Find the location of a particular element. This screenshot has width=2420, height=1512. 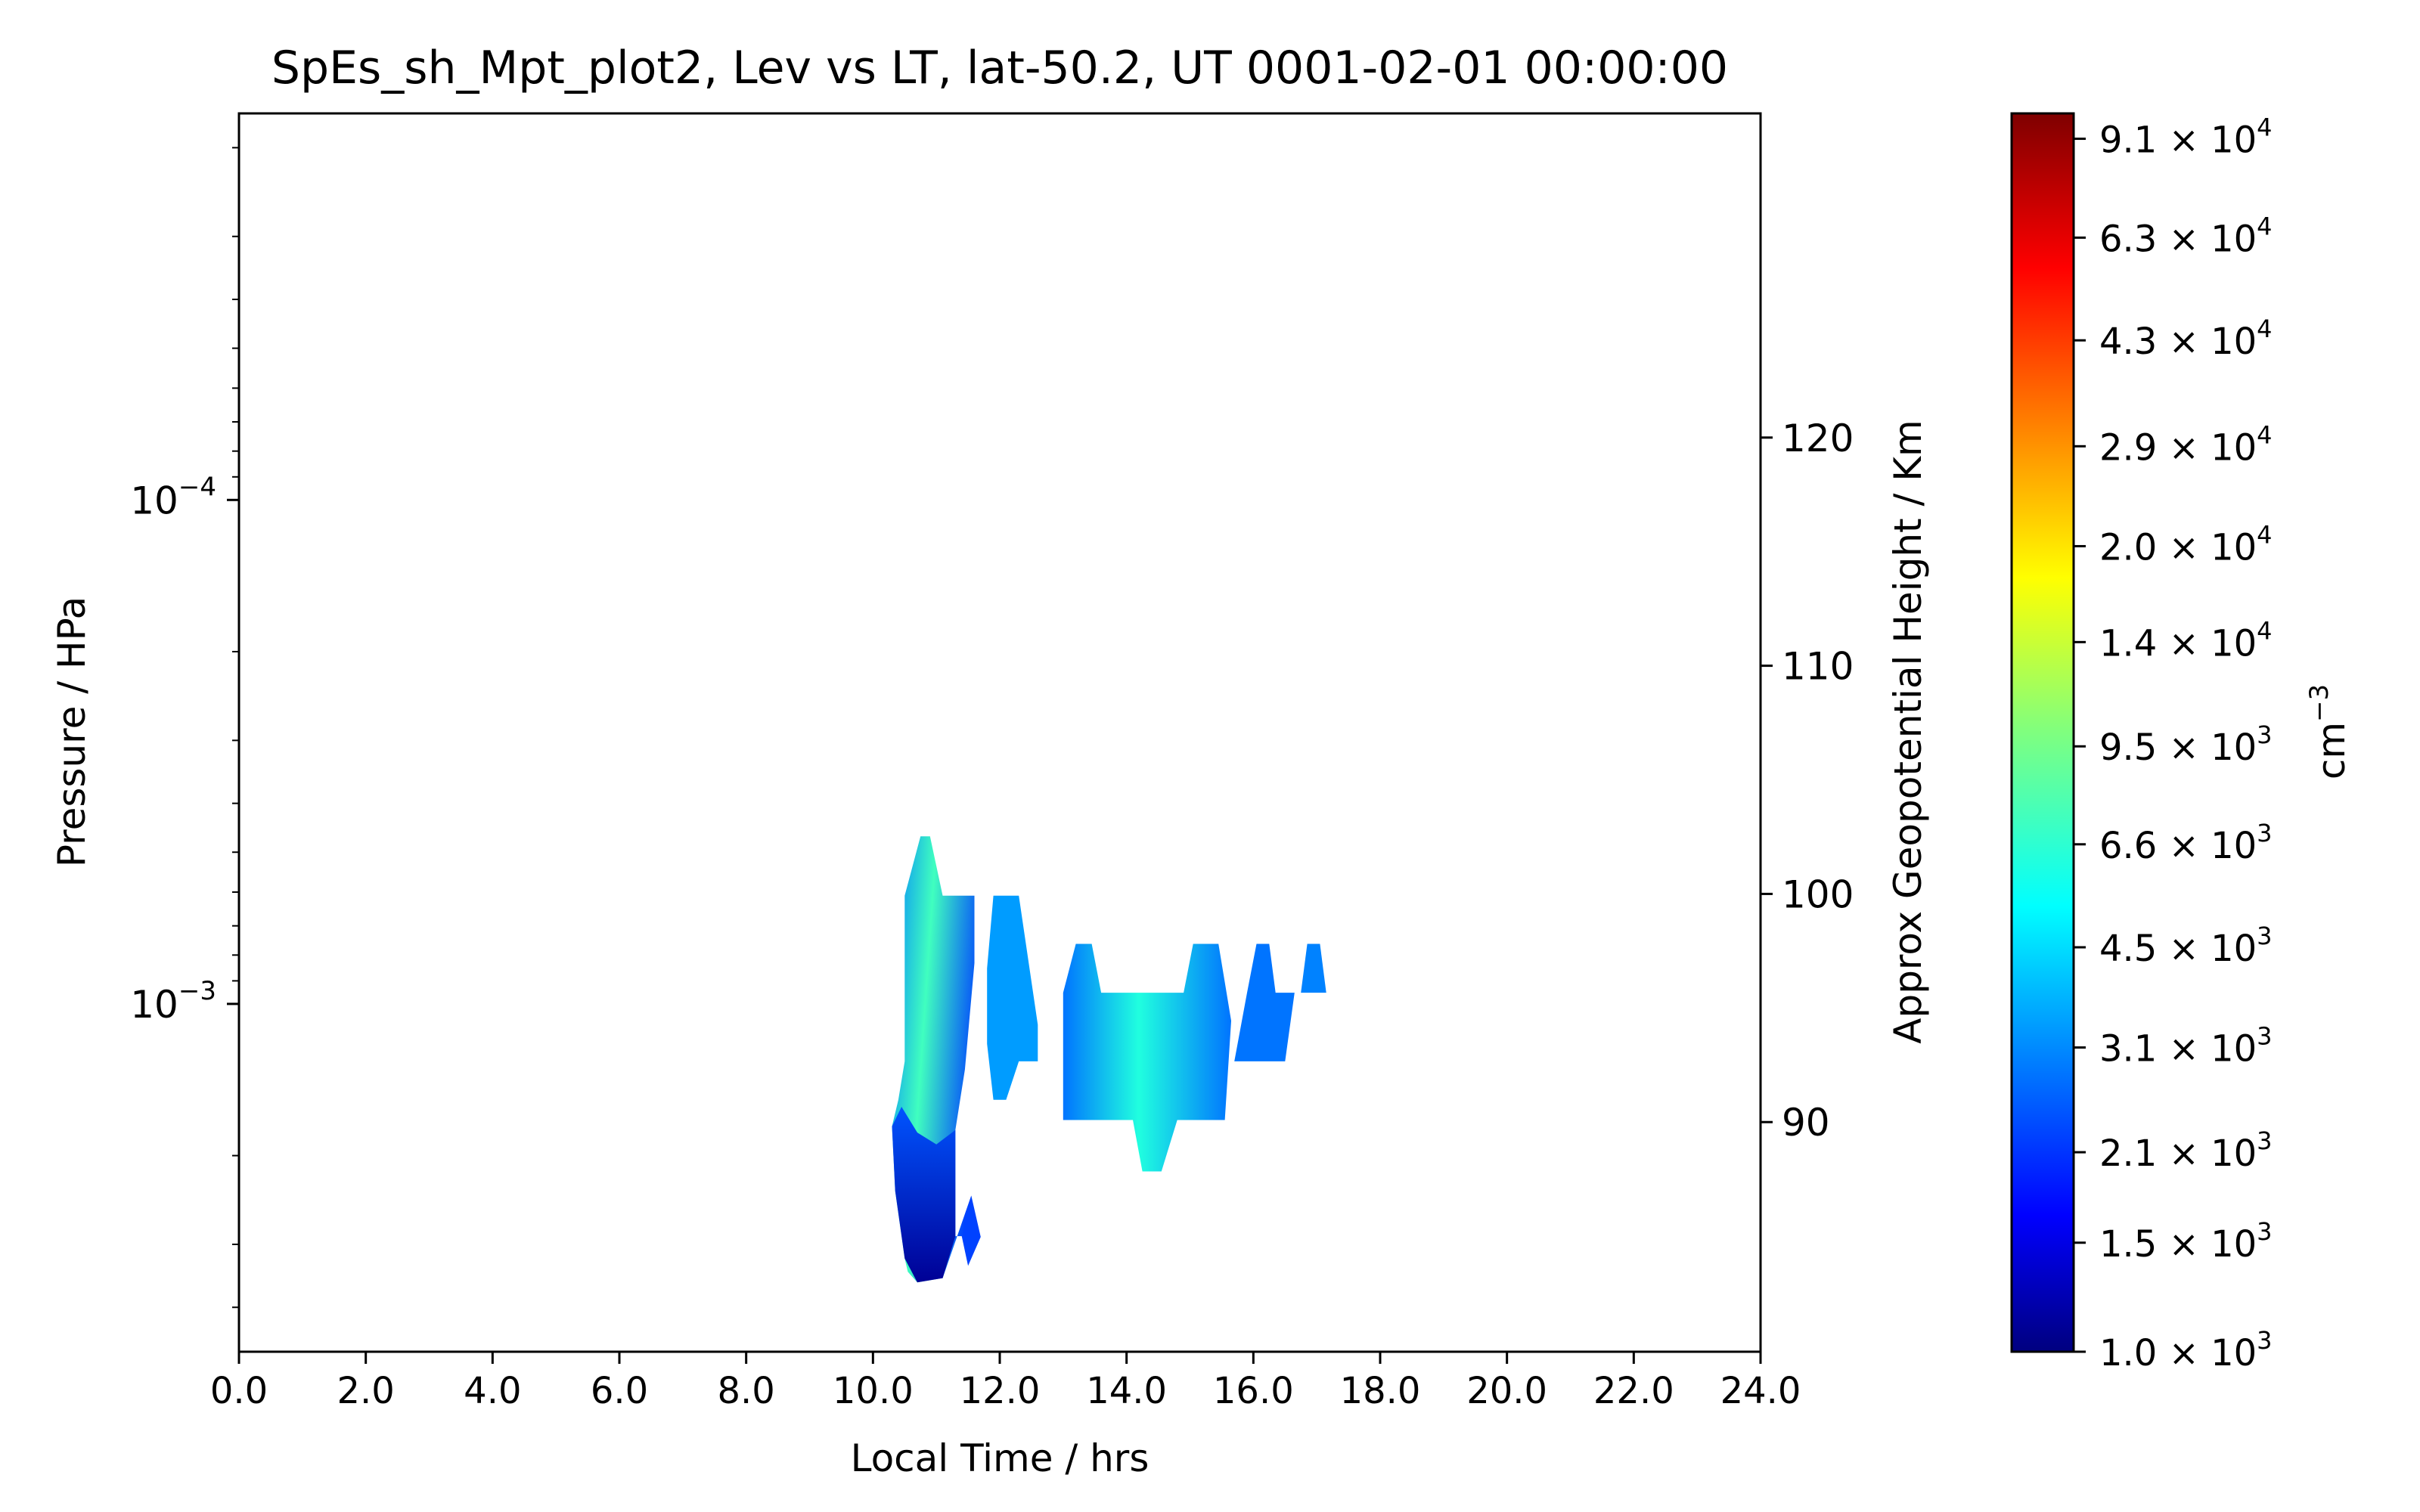

x-tick-label: 22.0 is located at coordinates (1633, 1391).